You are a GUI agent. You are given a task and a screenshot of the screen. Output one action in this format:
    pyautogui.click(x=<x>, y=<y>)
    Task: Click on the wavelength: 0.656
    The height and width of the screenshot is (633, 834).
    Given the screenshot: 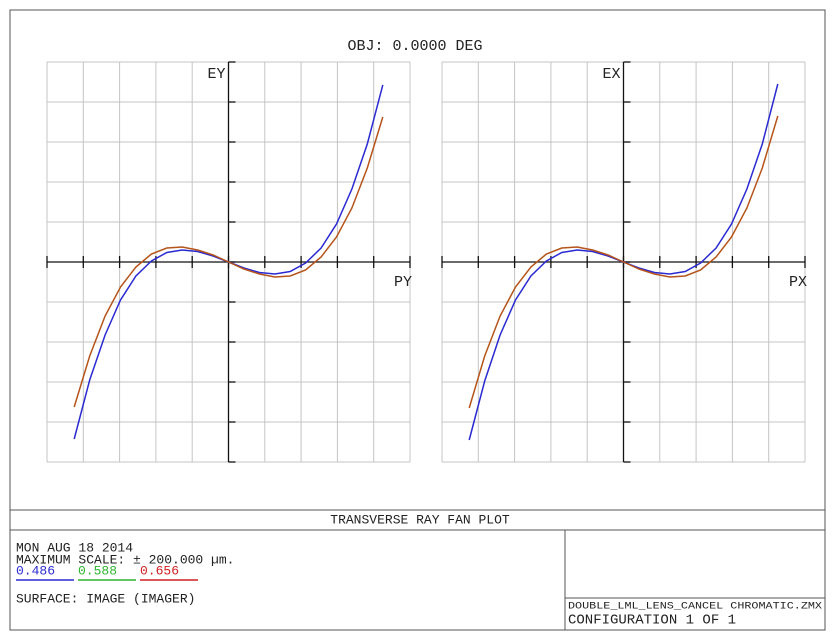 What is the action you would take?
    pyautogui.click(x=159, y=570)
    